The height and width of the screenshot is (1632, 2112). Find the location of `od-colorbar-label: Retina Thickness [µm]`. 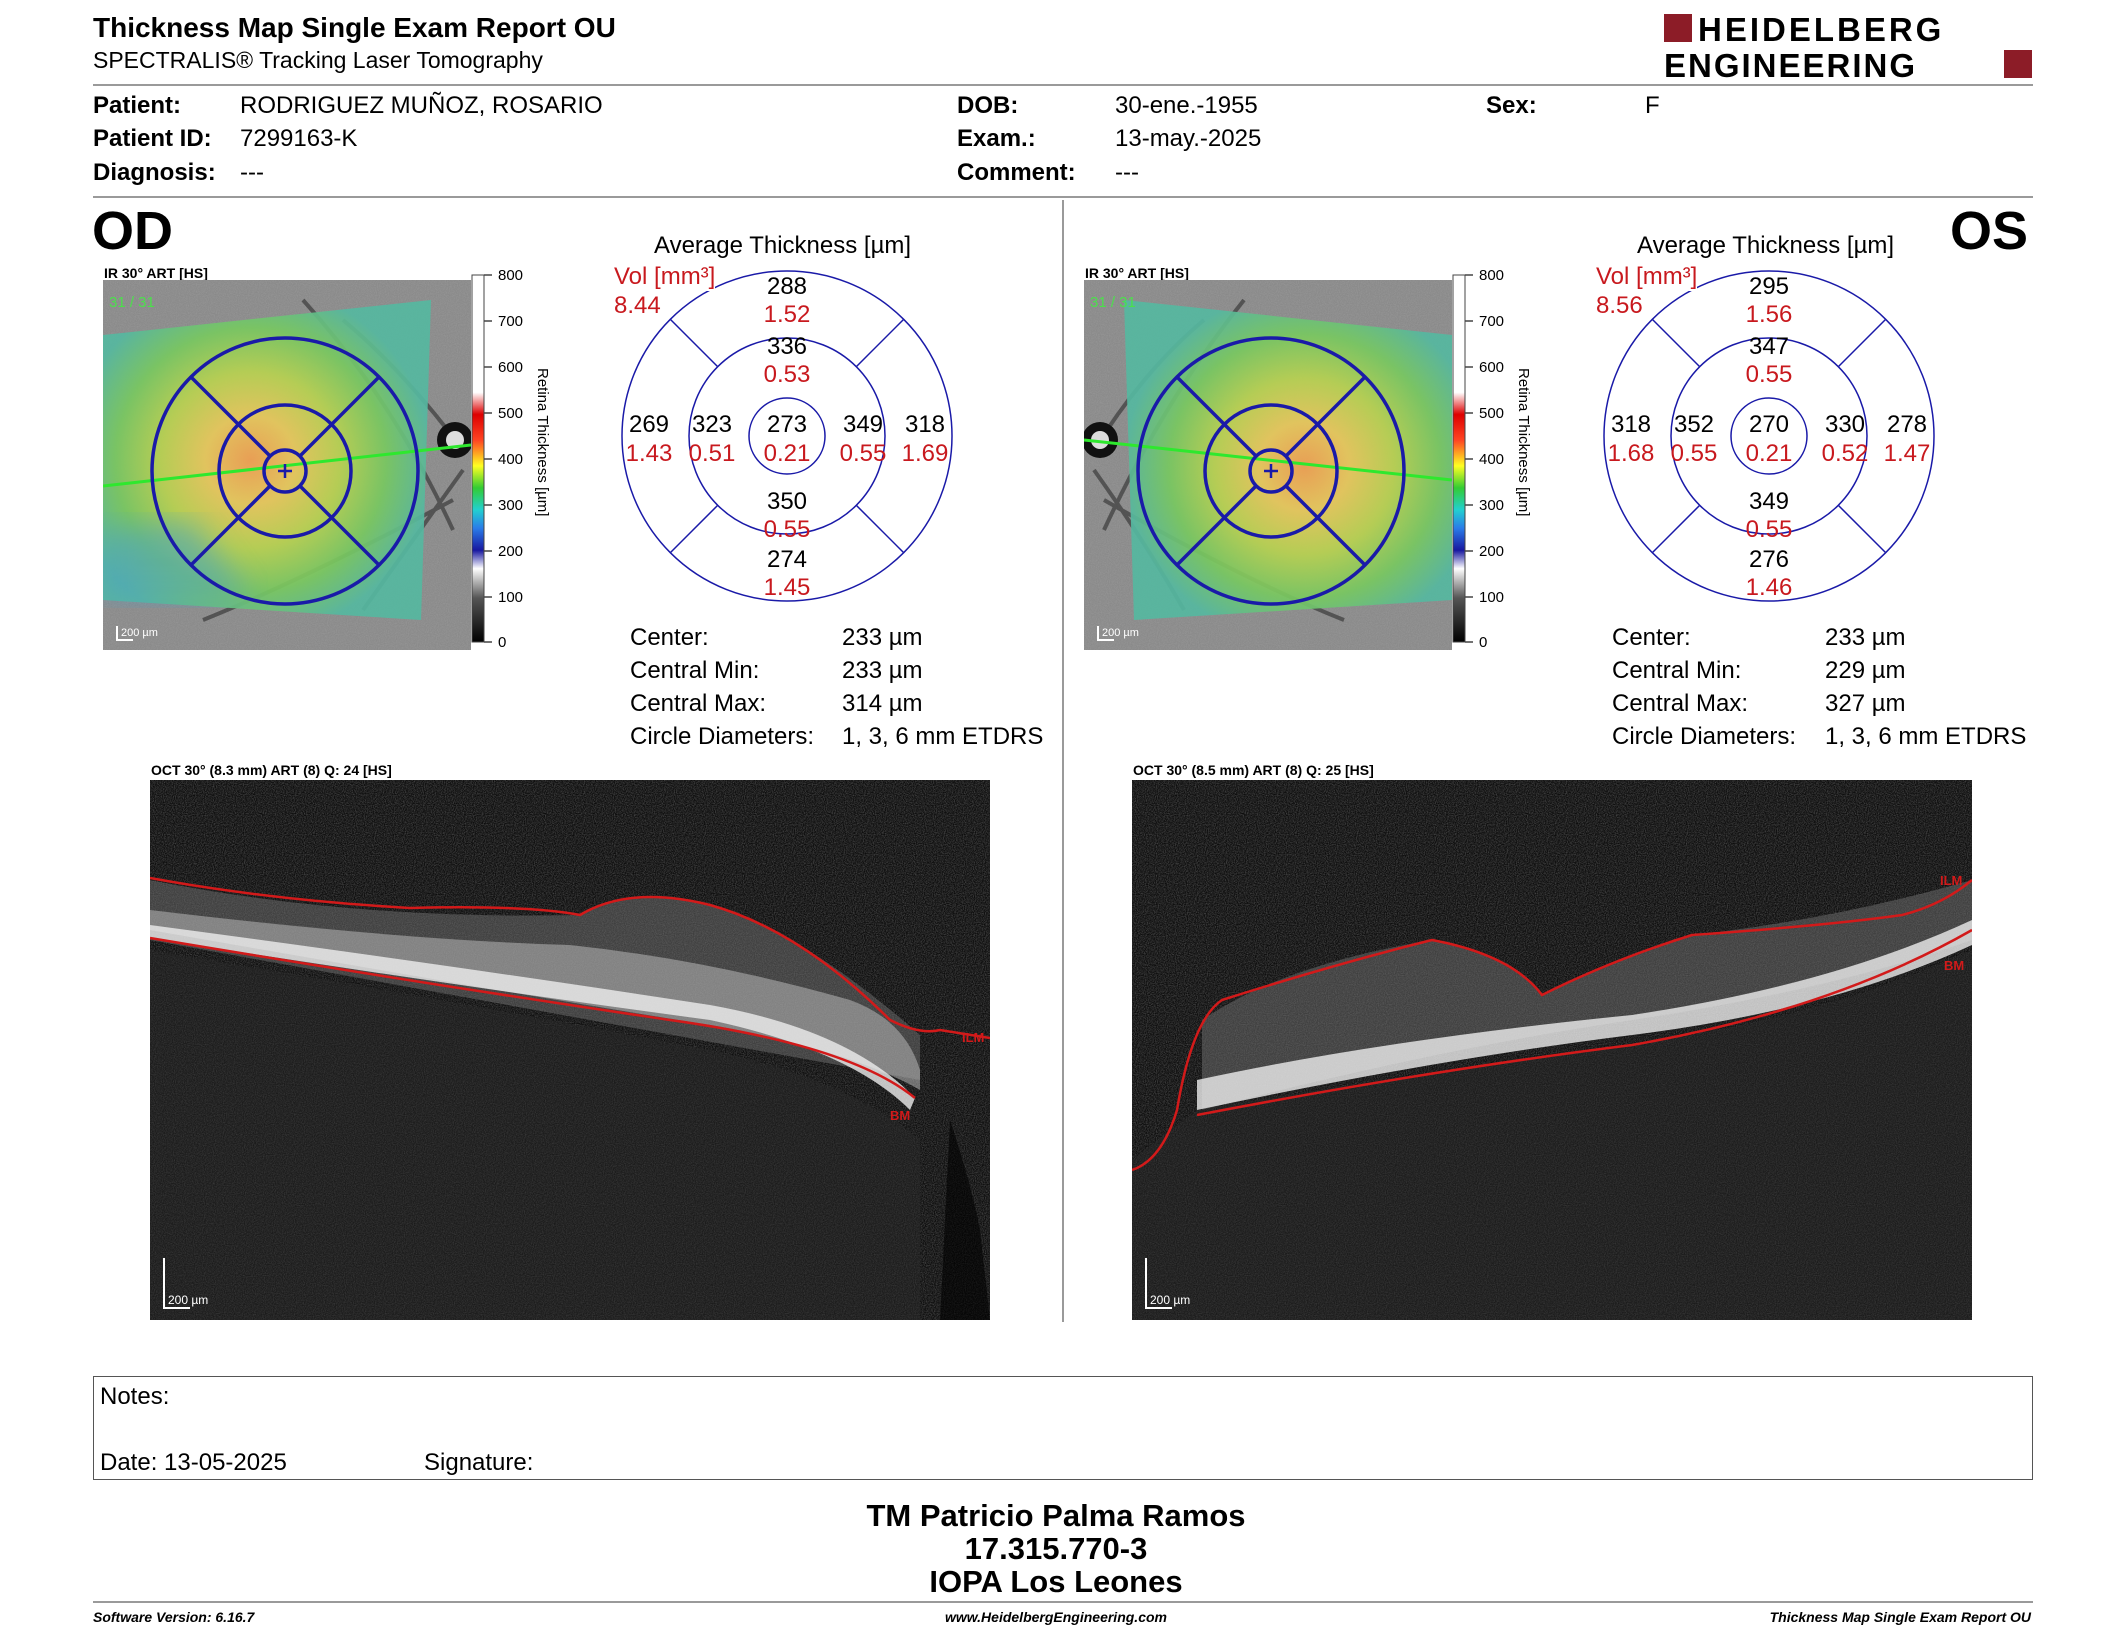

od-colorbar-label: Retina Thickness [µm] is located at coordinates (542, 442).